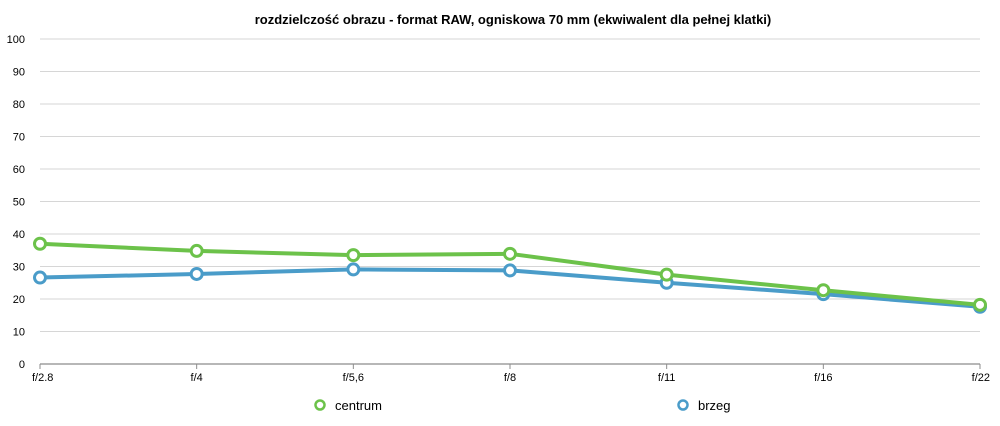 The height and width of the screenshot is (426, 1000). Describe the element at coordinates (358, 405) in the screenshot. I see `legend-label: centrum` at that location.